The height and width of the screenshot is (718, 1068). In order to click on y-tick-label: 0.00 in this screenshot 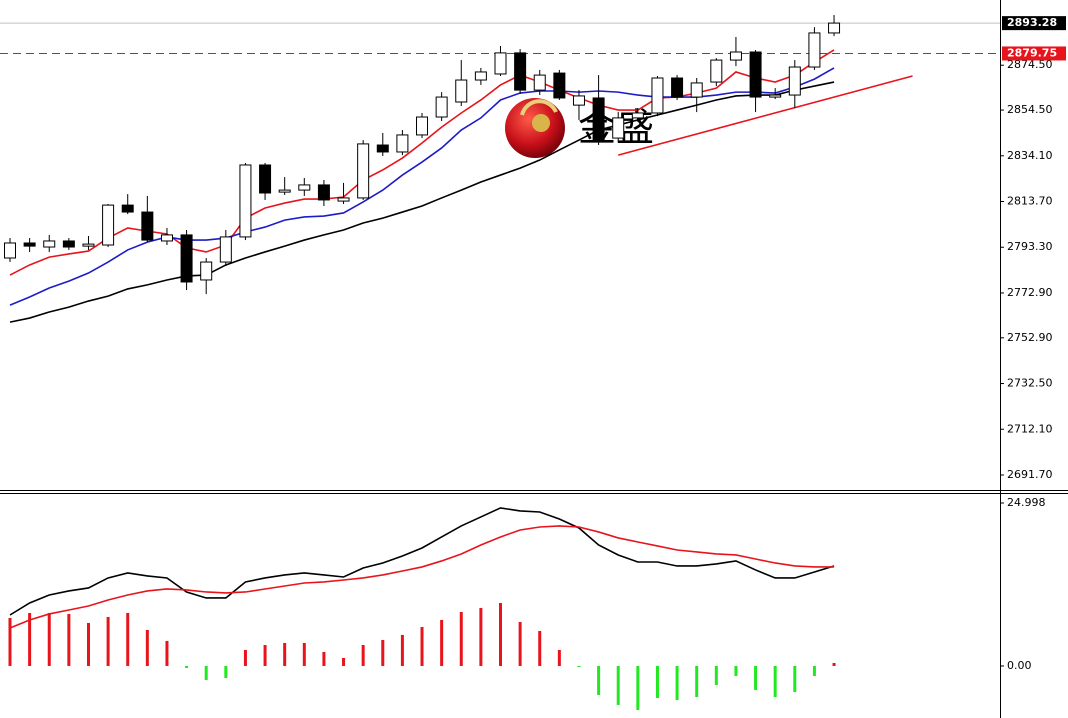, I will do `click(1019, 665)`.